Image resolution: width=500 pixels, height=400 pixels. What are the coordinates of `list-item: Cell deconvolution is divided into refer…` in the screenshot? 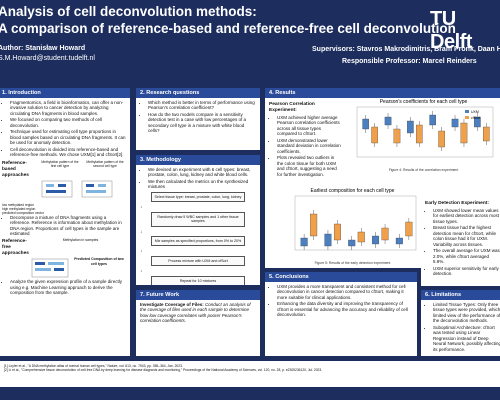 It's located at (68, 152).